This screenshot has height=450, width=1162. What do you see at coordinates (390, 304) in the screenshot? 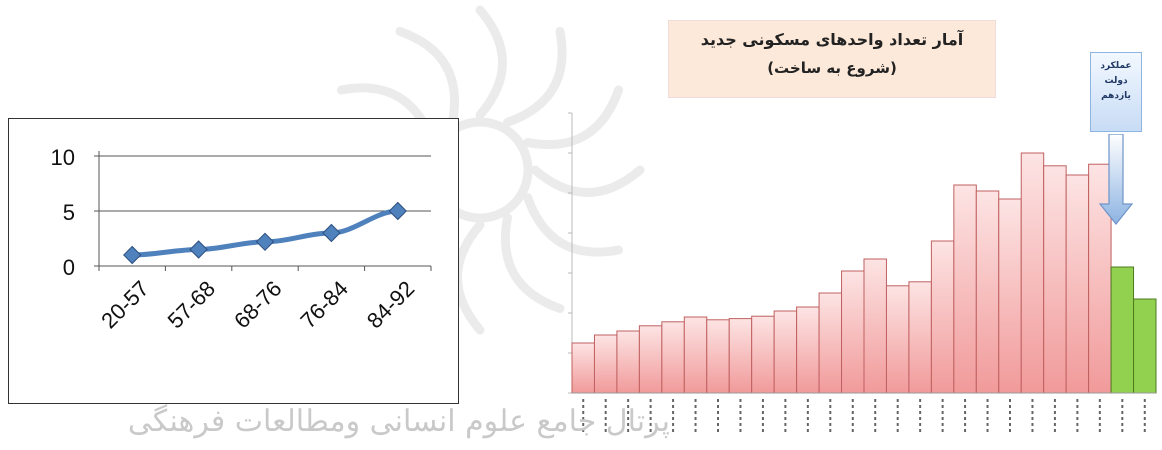
I see `x-tick-label: 84-92` at bounding box center [390, 304].